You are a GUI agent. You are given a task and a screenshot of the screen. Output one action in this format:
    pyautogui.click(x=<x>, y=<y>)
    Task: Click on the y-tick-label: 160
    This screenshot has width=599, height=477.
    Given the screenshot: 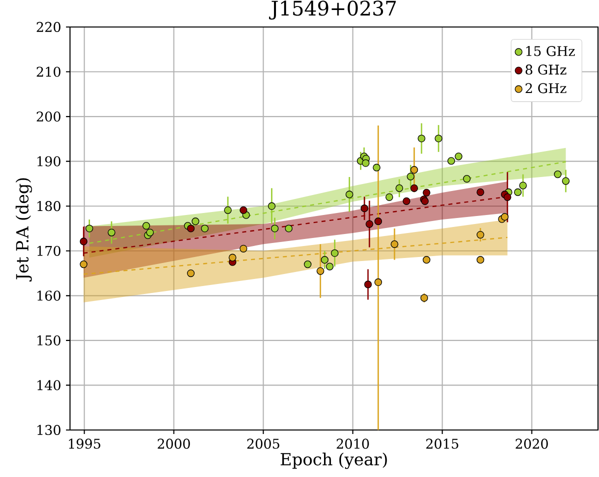 What is the action you would take?
    pyautogui.click(x=48, y=295)
    